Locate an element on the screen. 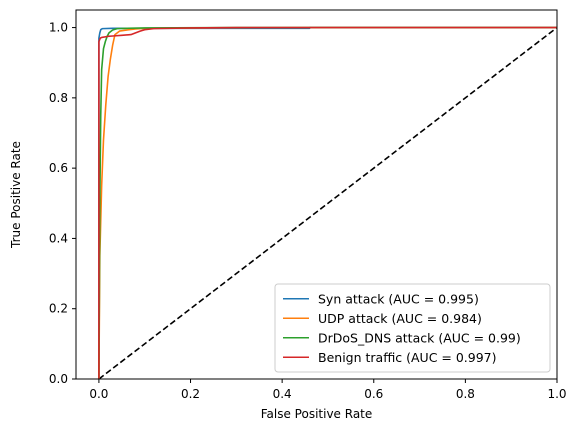 The height and width of the screenshot is (432, 578). legend-entry: Benign traffic (AUC = 0.997) is located at coordinates (407, 357).